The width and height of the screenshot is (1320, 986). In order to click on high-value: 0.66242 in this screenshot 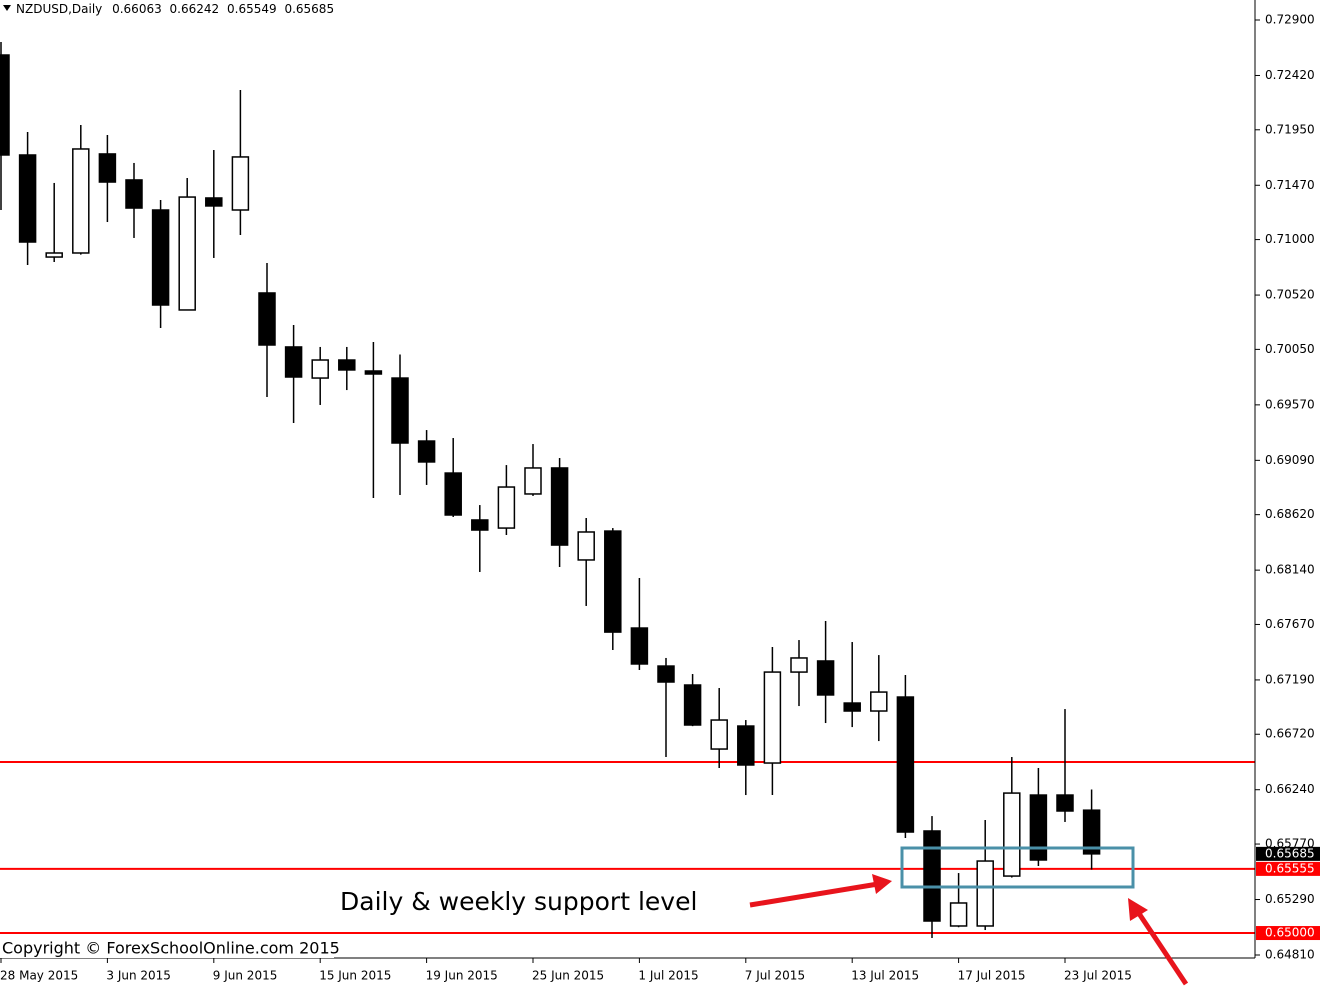, I will do `click(195, 9)`.